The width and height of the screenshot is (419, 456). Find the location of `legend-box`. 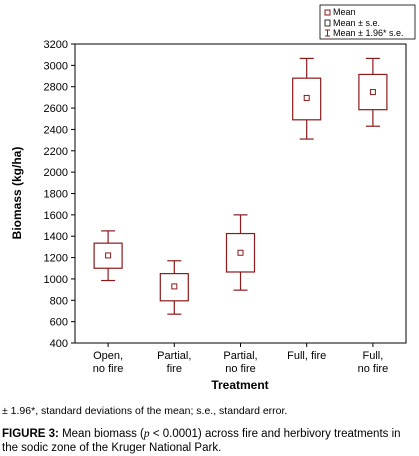

legend-box is located at coordinates (367, 22).